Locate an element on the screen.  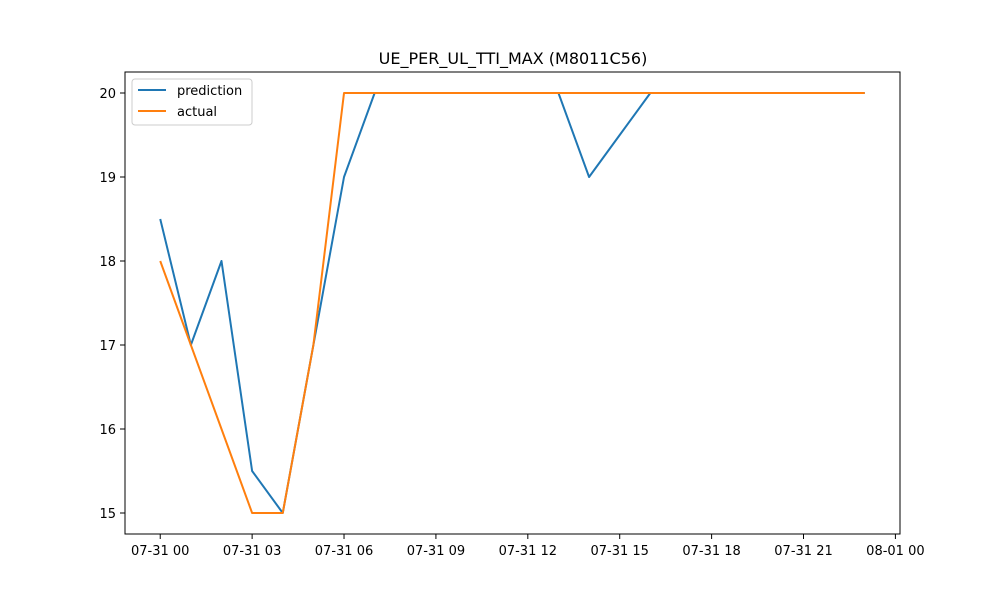
y-tick-label: 16 is located at coordinates (107, 430).